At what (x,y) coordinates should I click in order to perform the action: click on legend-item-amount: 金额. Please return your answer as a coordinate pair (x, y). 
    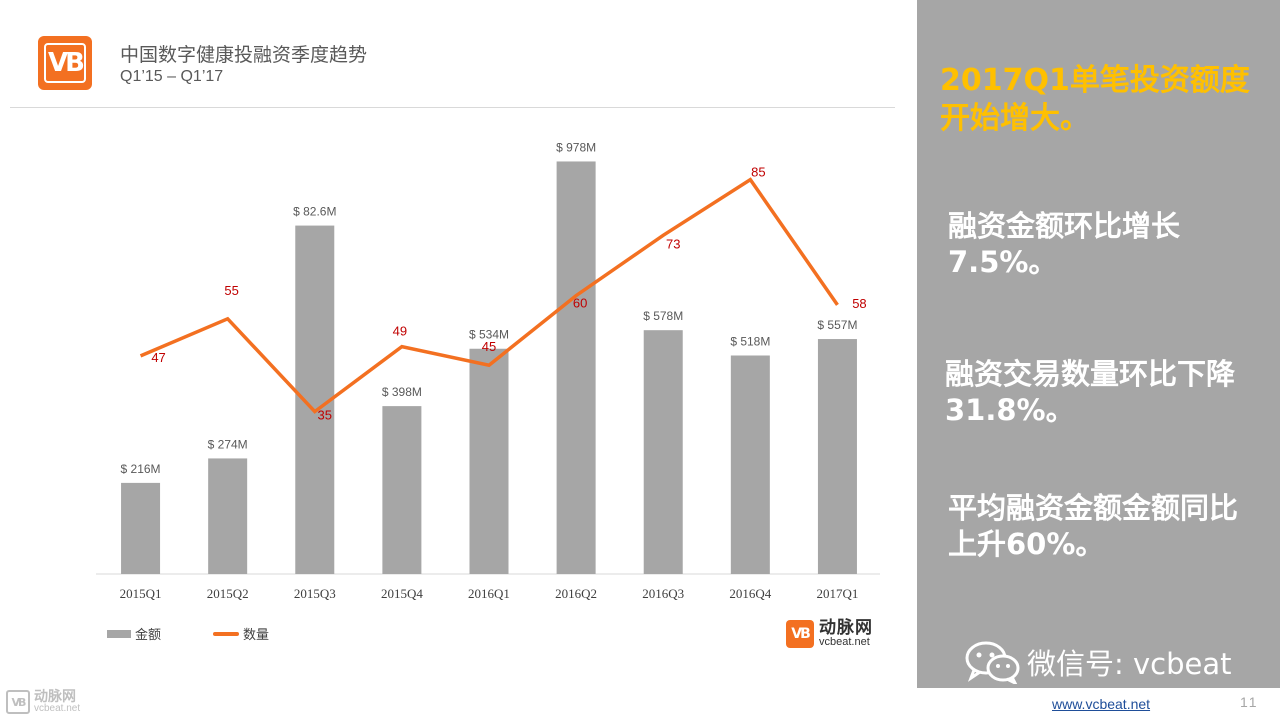
    Looking at the image, I should click on (134, 633).